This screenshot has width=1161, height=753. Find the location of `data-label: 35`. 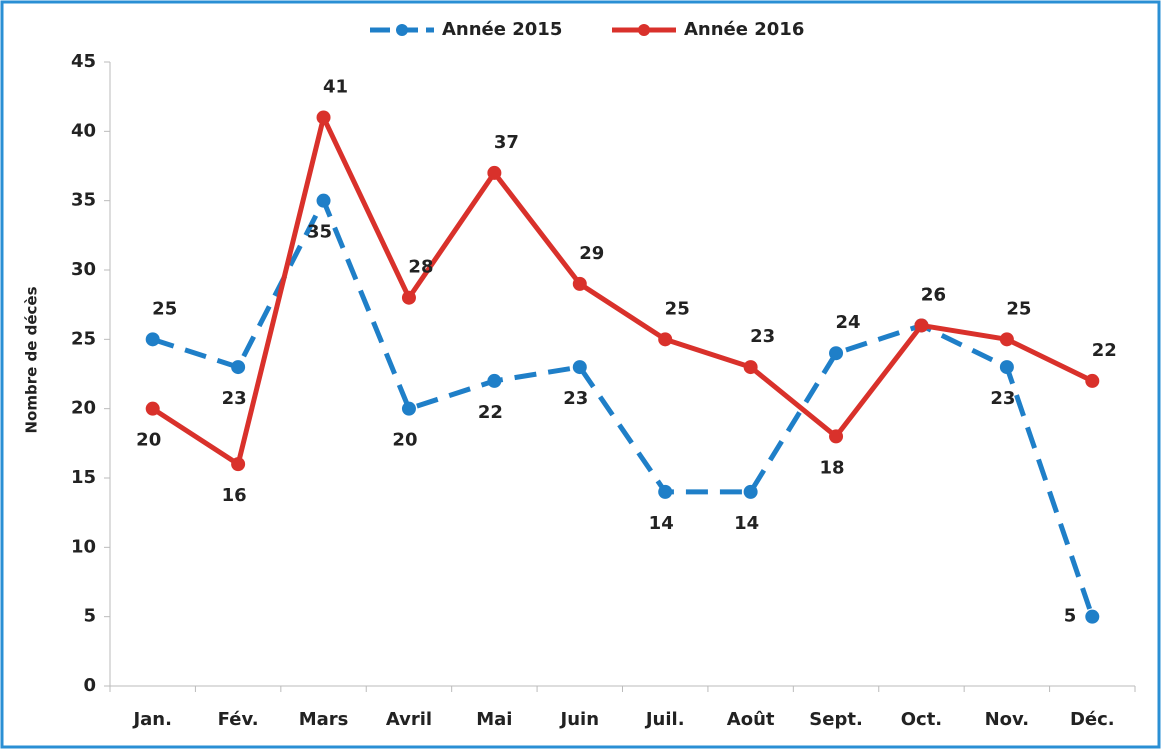

data-label: 35 is located at coordinates (319, 232).